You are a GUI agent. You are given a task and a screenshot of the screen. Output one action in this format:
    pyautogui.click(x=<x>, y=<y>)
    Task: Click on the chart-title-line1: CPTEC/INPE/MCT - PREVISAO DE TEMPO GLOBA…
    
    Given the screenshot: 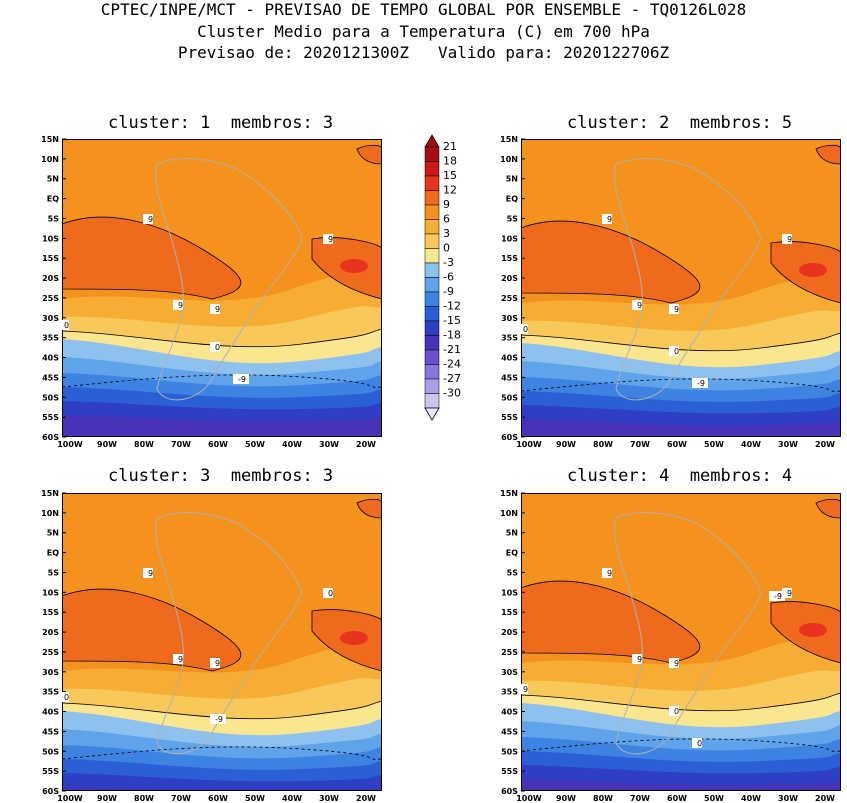 What is the action you would take?
    pyautogui.click(x=423, y=9)
    